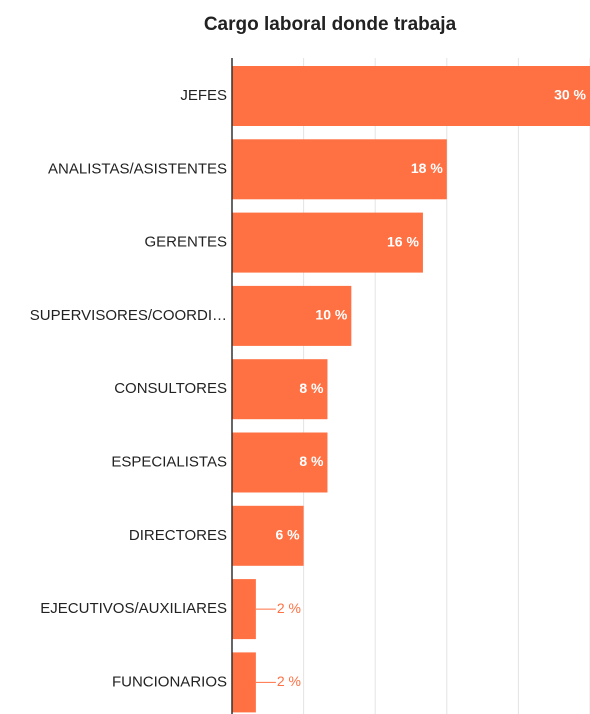 Image resolution: width=590 pixels, height=714 pixels. Describe the element at coordinates (287, 535) in the screenshot. I see `value-label: 6 %` at that location.